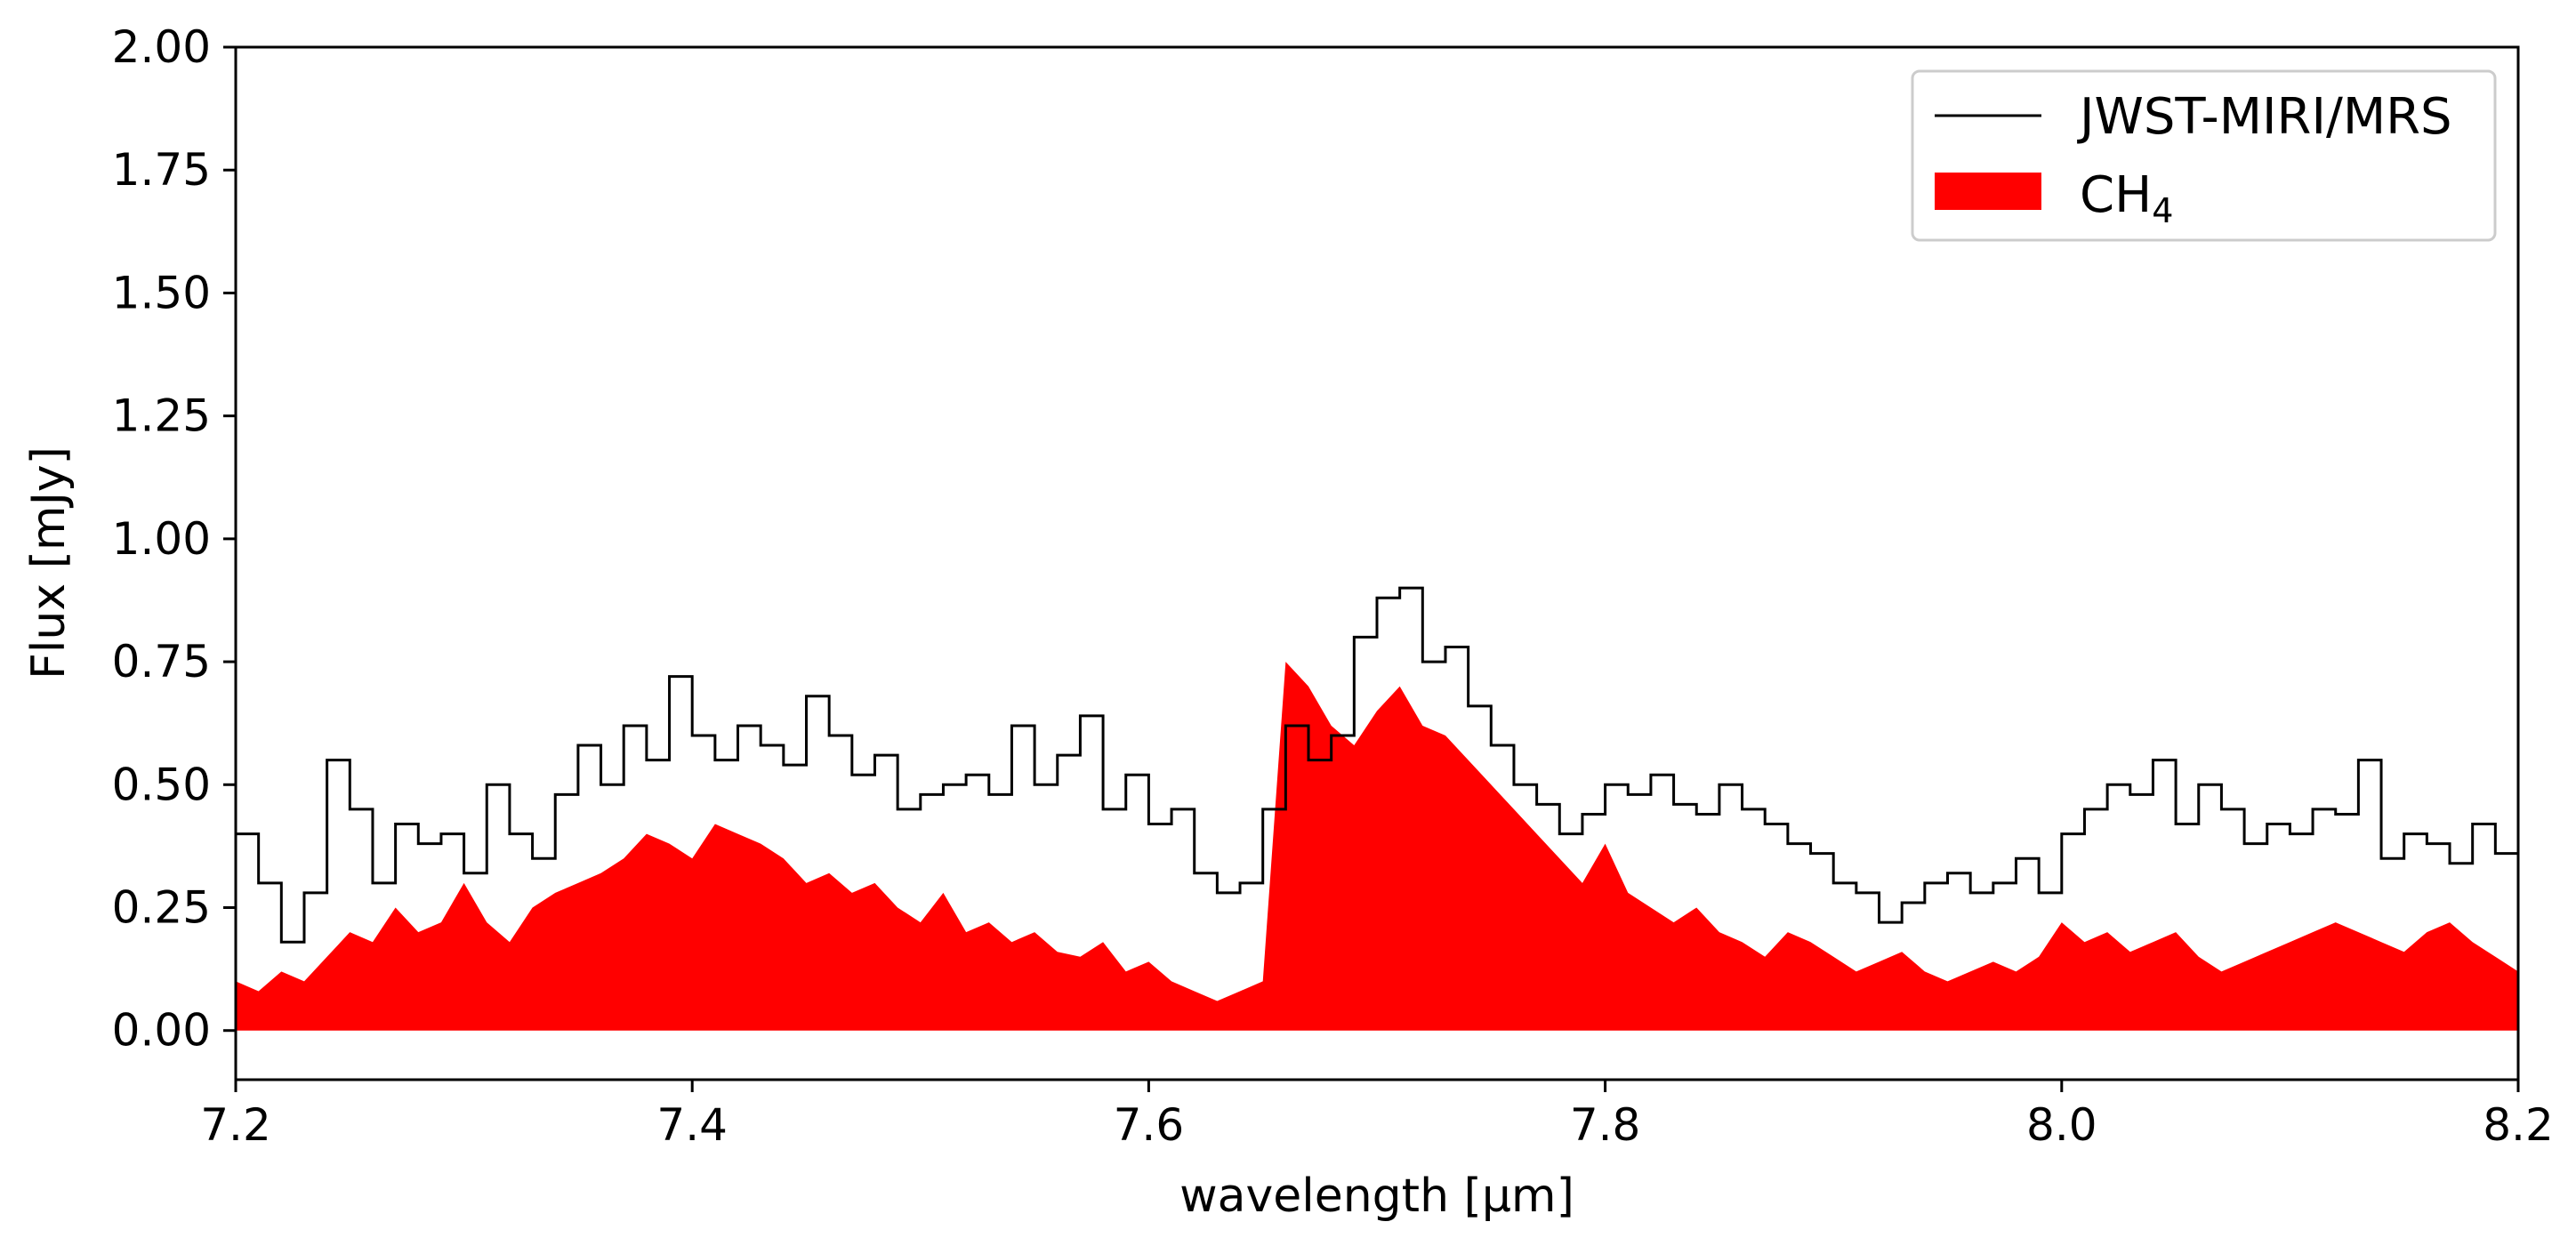 Image resolution: width=2576 pixels, height=1246 pixels. What do you see at coordinates (1605, 1125) in the screenshot?
I see `x-tick-label: 7.8` at bounding box center [1605, 1125].